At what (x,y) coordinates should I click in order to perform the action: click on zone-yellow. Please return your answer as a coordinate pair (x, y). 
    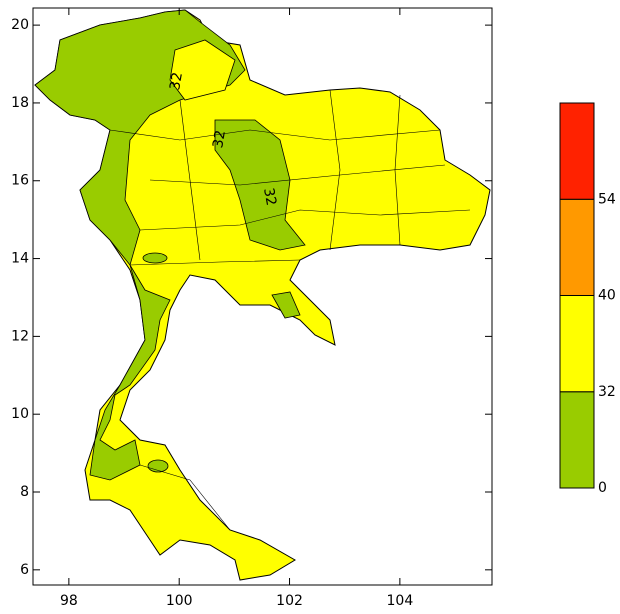
    Looking at the image, I should click on (202, 70).